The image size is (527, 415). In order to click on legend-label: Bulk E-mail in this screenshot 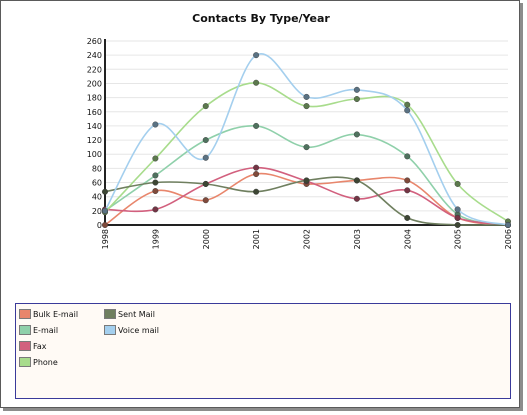, I will do `click(56, 314)`.